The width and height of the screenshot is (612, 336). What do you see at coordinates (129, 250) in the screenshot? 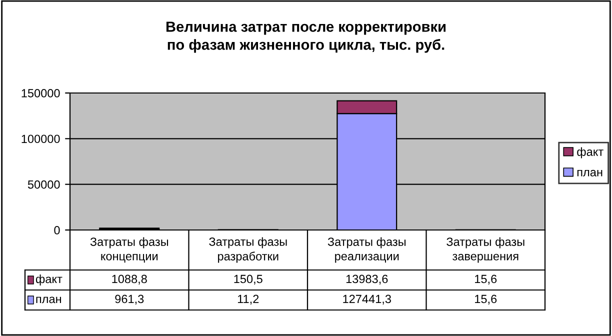
I see `x-tick-label: Затраты фазы концепции` at bounding box center [129, 250].